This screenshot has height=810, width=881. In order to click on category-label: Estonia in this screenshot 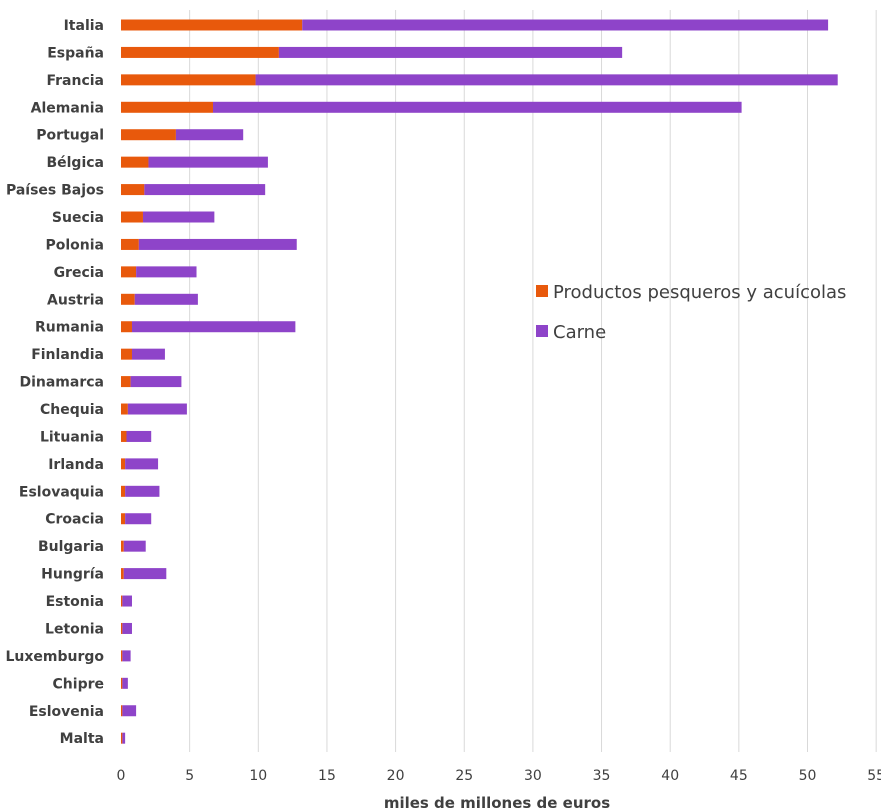, I will do `click(75, 602)`.